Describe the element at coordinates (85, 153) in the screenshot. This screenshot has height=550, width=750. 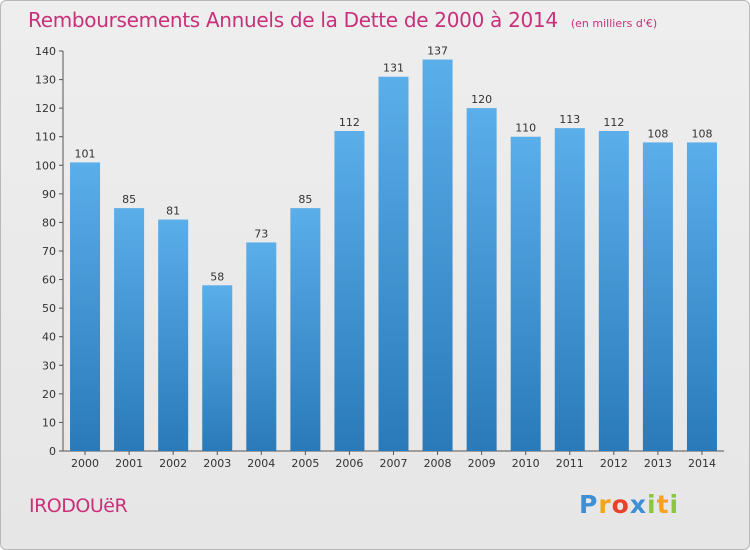
I see `bar-value-label: 101` at that location.